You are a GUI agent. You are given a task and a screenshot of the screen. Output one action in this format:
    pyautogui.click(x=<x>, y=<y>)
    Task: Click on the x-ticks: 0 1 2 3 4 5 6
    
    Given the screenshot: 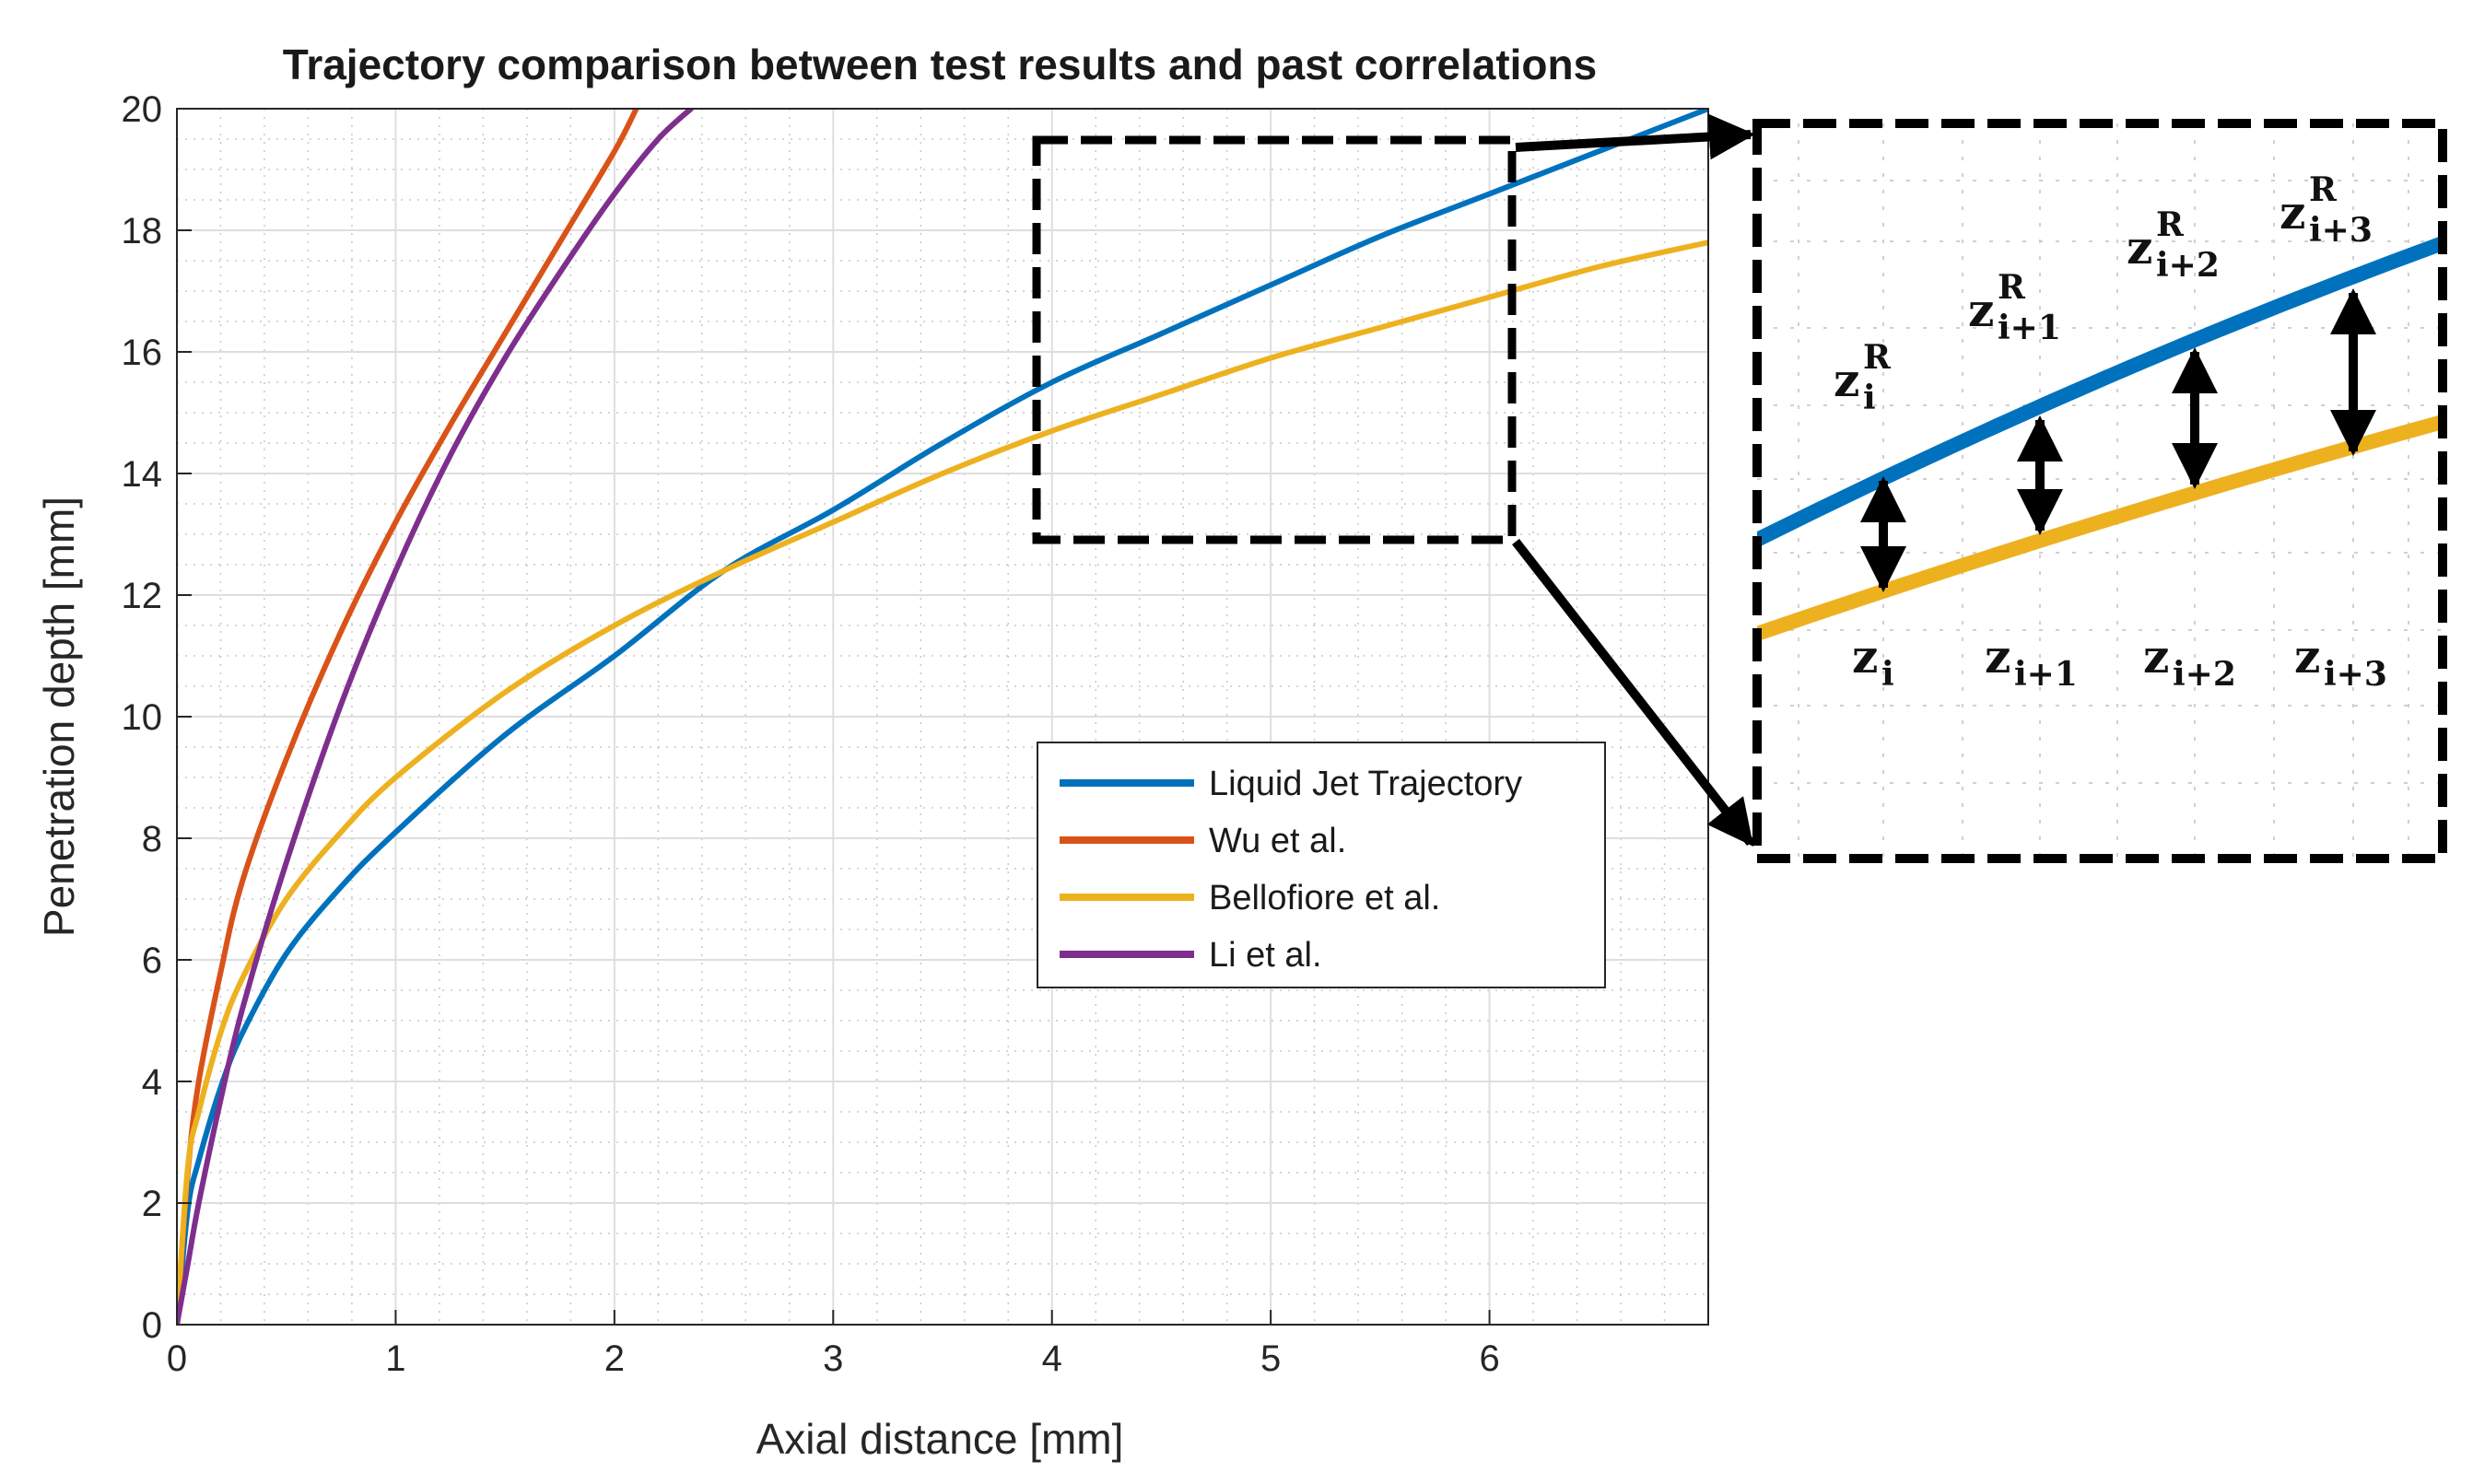 What is the action you would take?
    pyautogui.click(x=834, y=1344)
    